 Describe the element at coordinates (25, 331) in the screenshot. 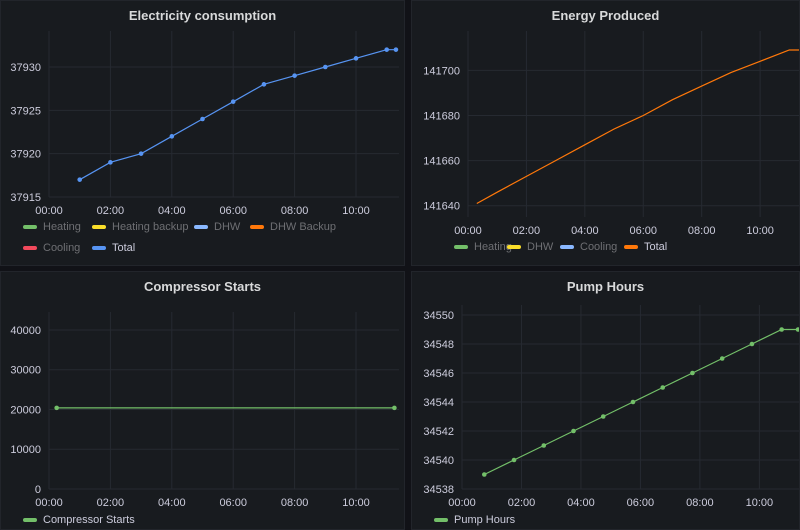

I see `y-tick-label: 40000` at that location.